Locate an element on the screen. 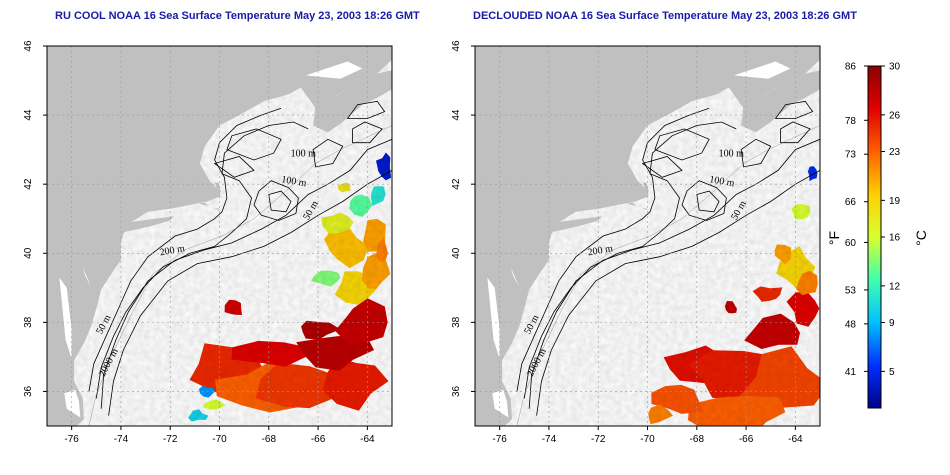 This screenshot has height=475, width=950. fahrenheit-tick-label: 60 is located at coordinates (851, 243).